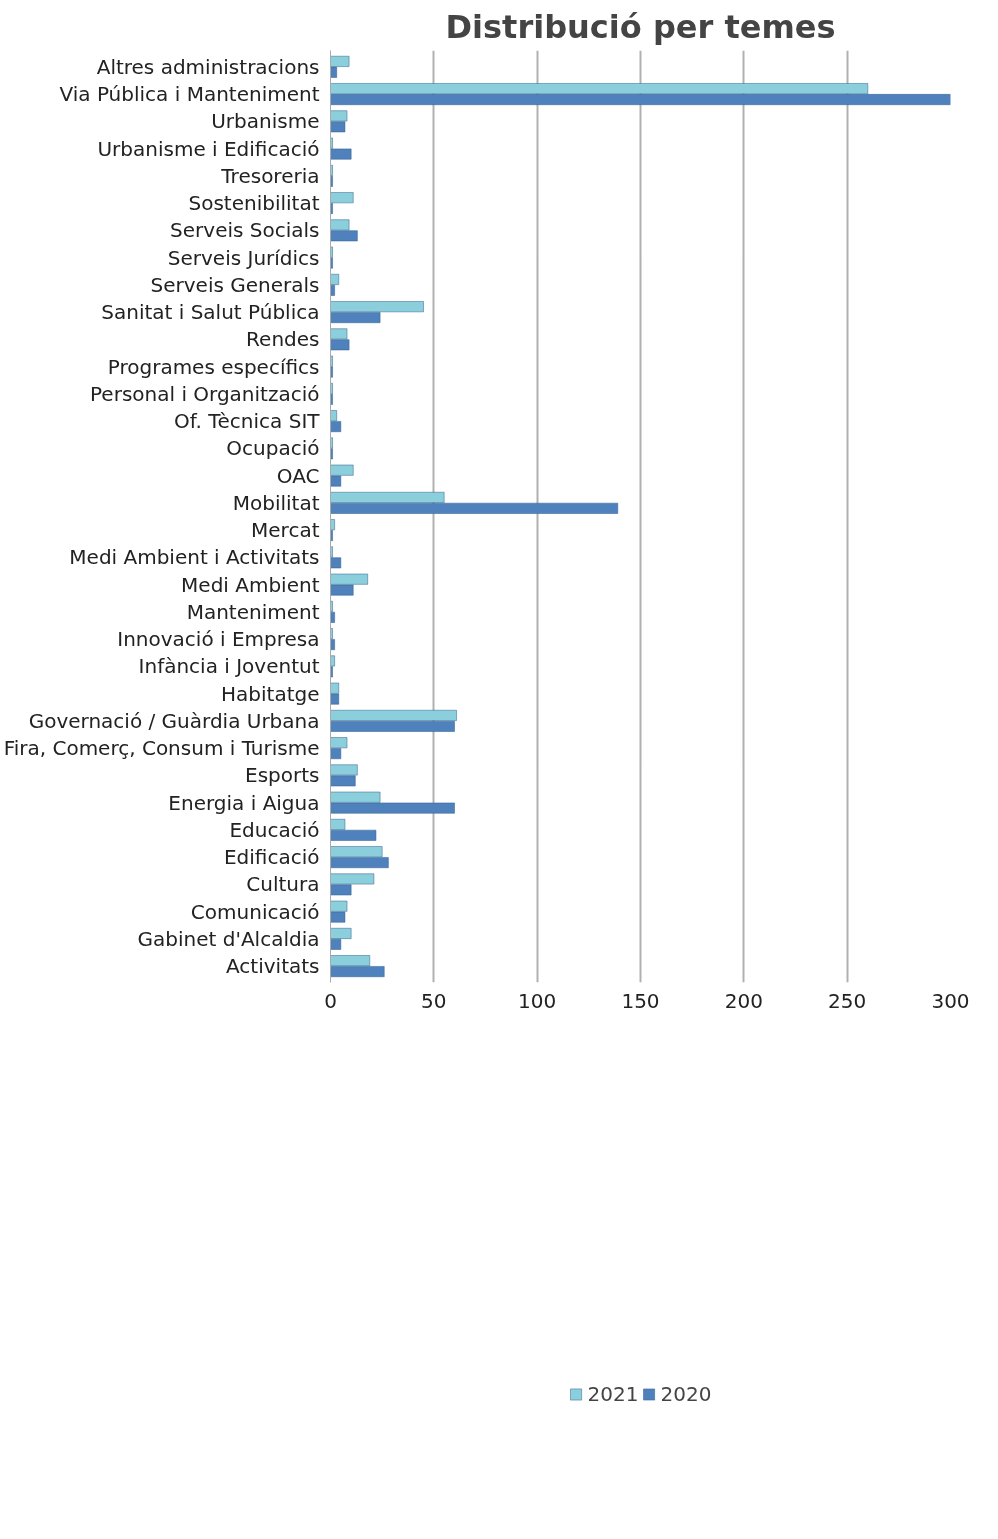 This screenshot has height=1539, width=998. Describe the element at coordinates (273, 448) in the screenshot. I see `y-tick-label: Ocupació` at that location.